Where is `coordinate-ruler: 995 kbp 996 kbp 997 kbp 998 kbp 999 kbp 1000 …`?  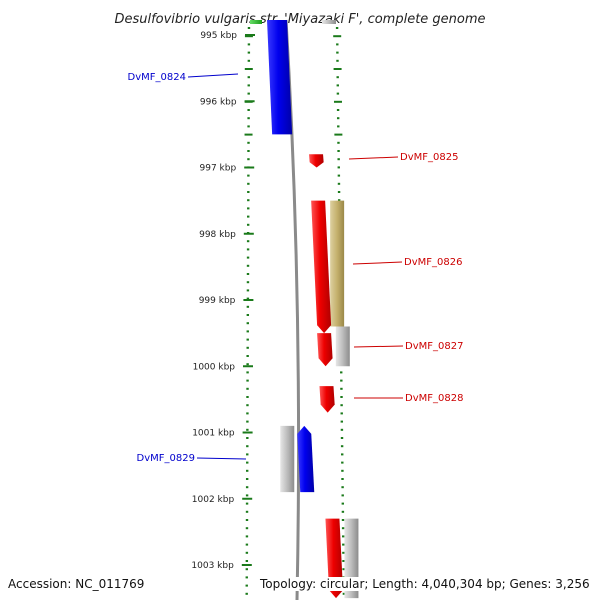
coordinate-ruler: 995 kbp 996 kbp 997 kbp 998 kbp 999 kbp 1000 … is located at coordinates (223, 301).